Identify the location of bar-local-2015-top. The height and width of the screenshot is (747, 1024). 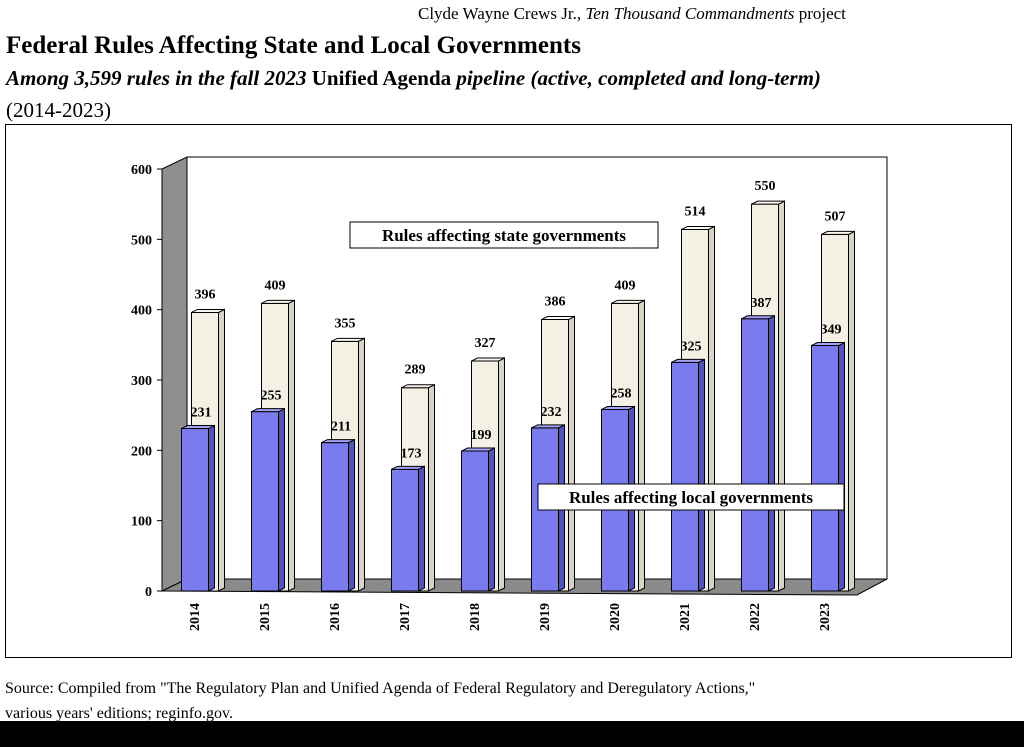
(268, 410).